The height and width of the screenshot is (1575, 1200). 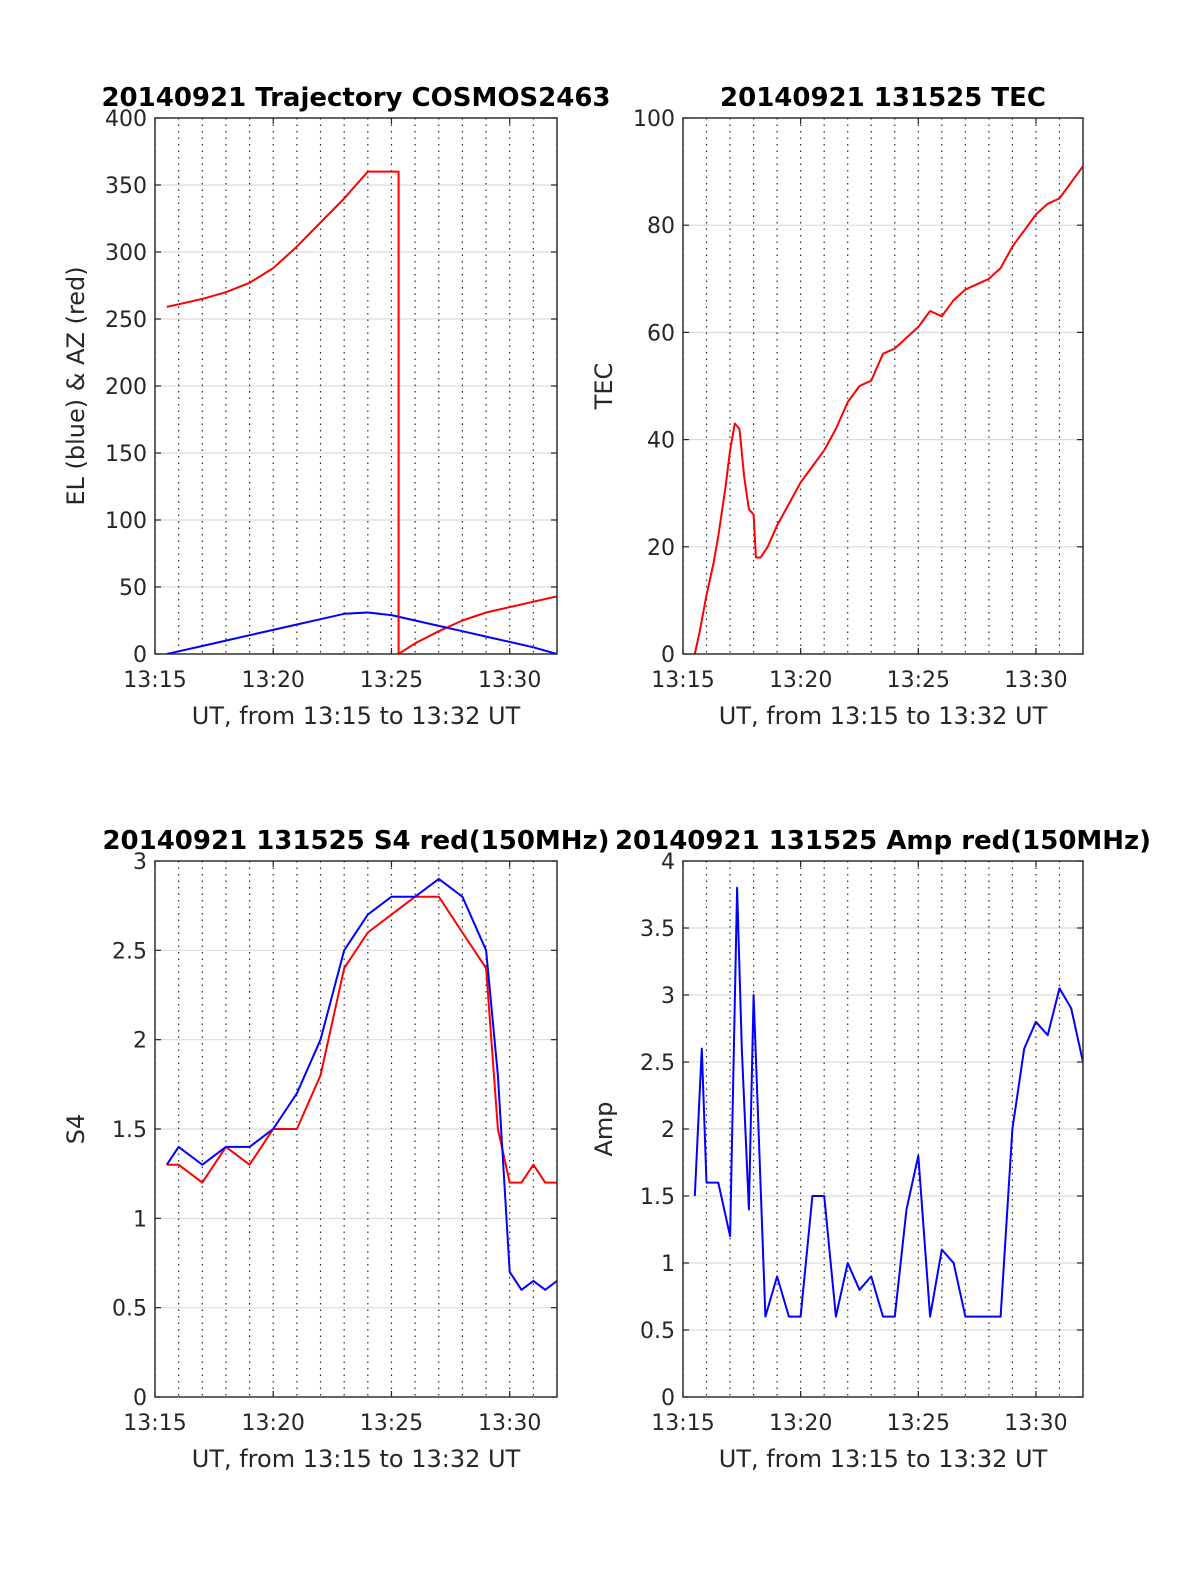 I want to click on y-tick-label: 250, so click(x=126, y=320).